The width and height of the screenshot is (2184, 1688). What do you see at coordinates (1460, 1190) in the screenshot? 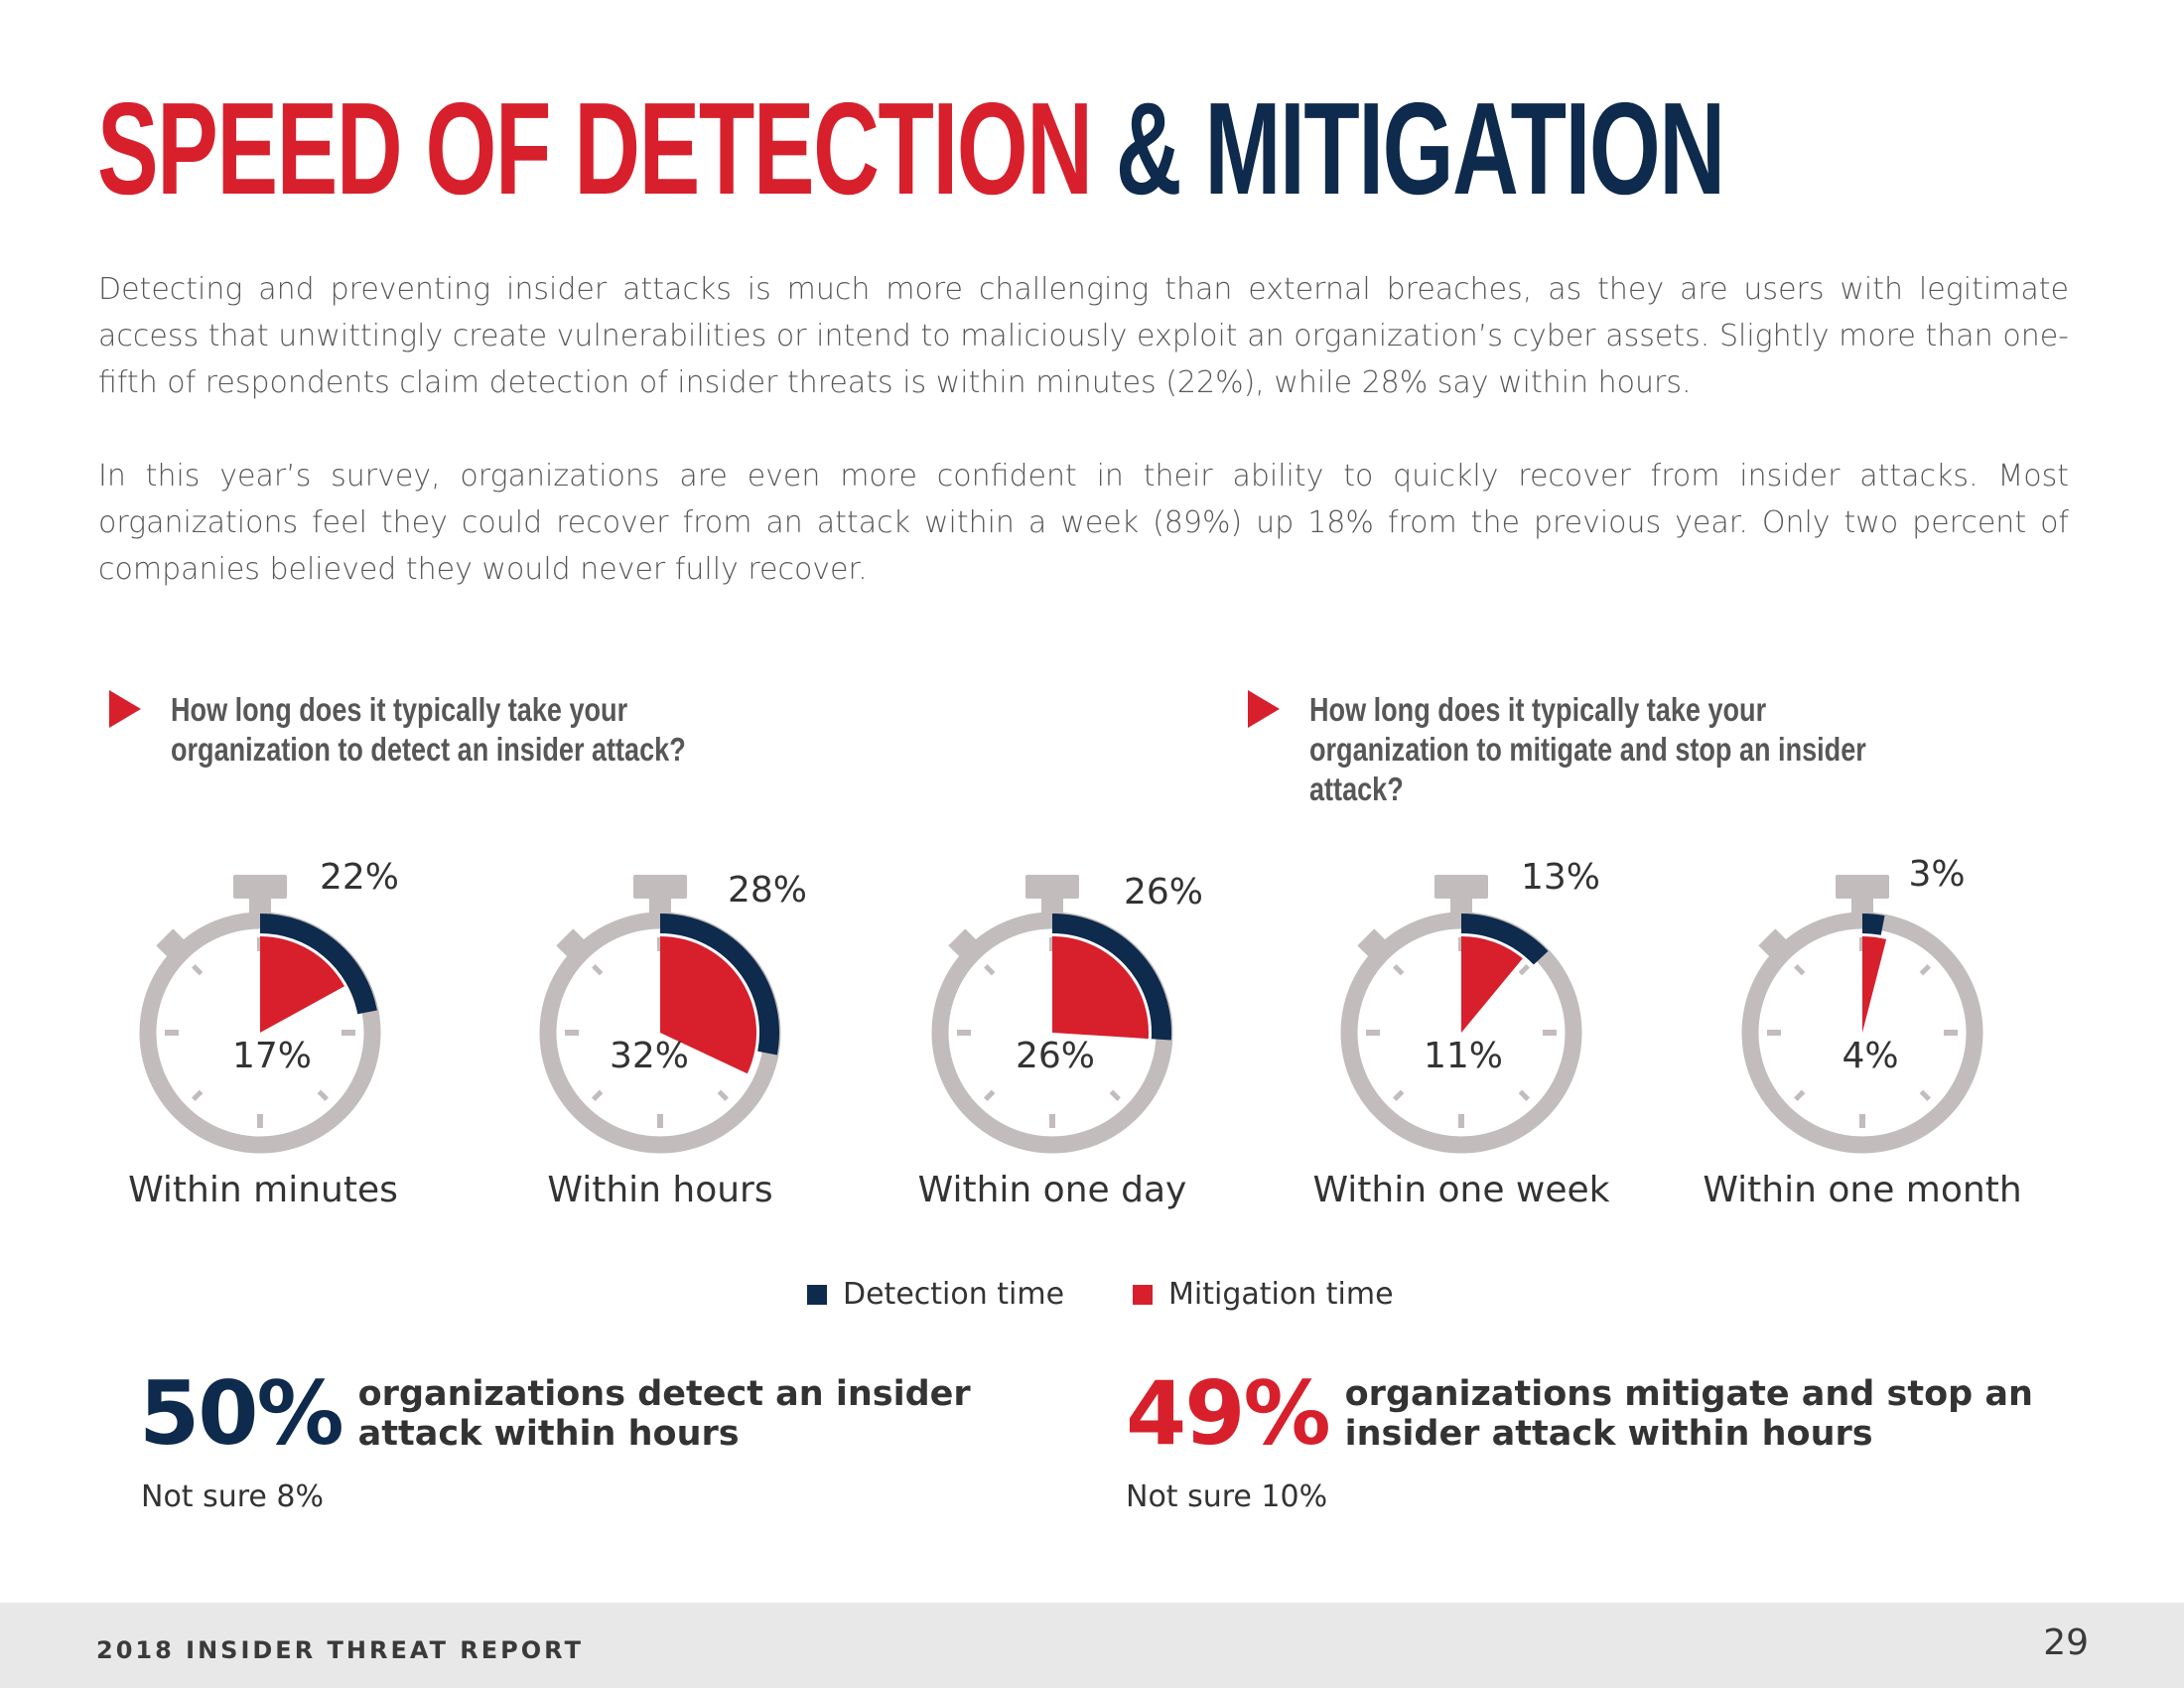
I see `category-label: Within one week` at bounding box center [1460, 1190].